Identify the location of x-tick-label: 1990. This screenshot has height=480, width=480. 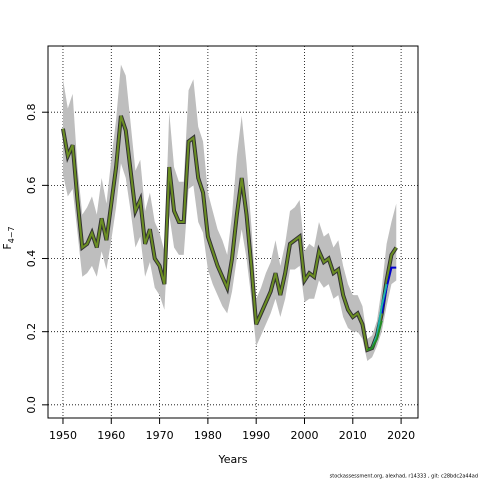
(256, 435).